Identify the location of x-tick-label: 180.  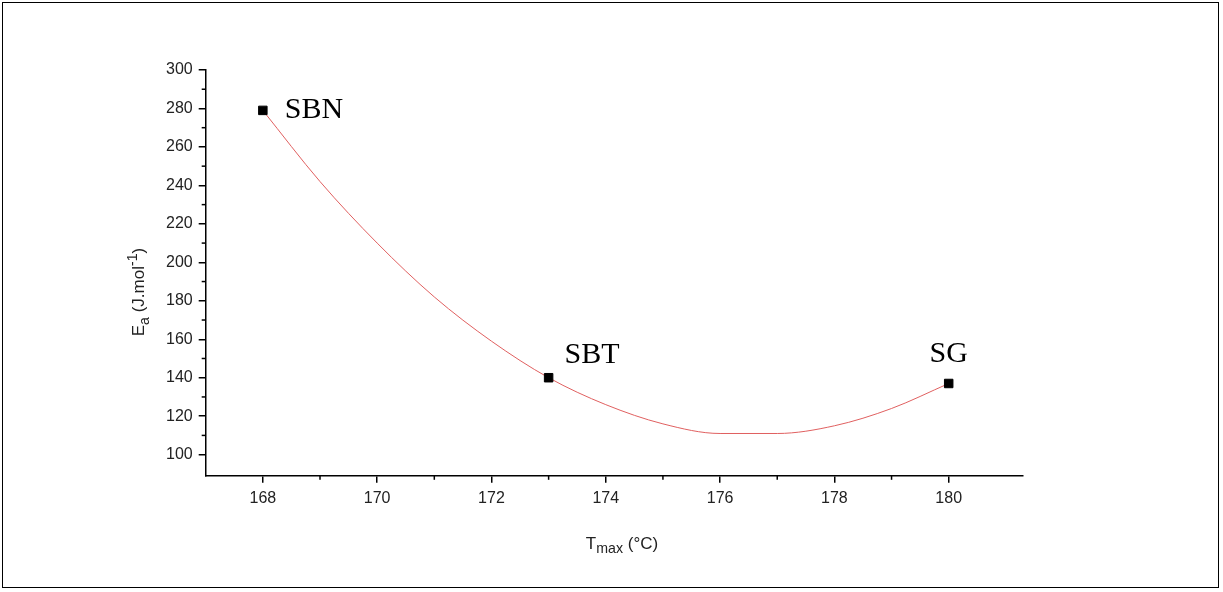
(949, 497).